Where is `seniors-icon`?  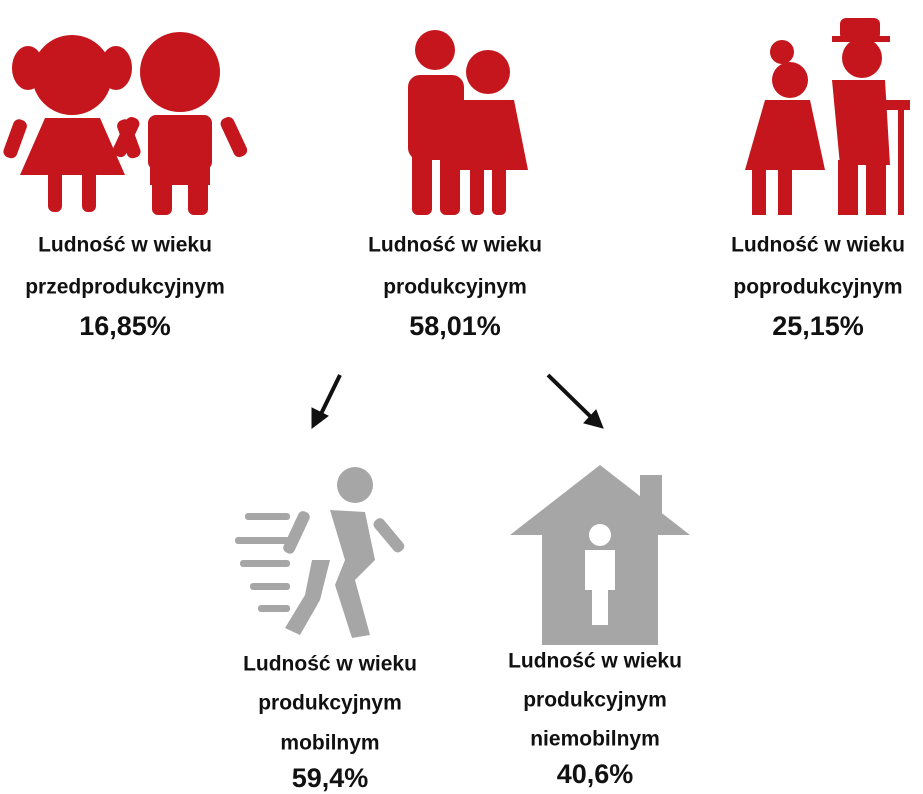
seniors-icon is located at coordinates (827, 116).